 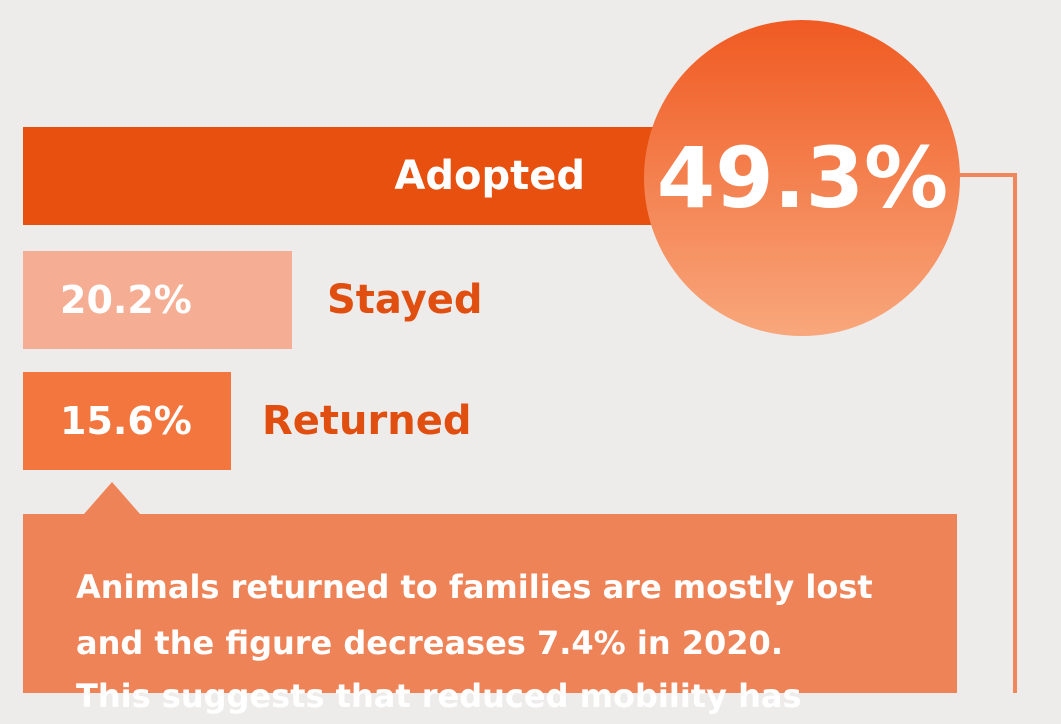 What do you see at coordinates (489, 176) in the screenshot?
I see `bar-label: Adopted` at bounding box center [489, 176].